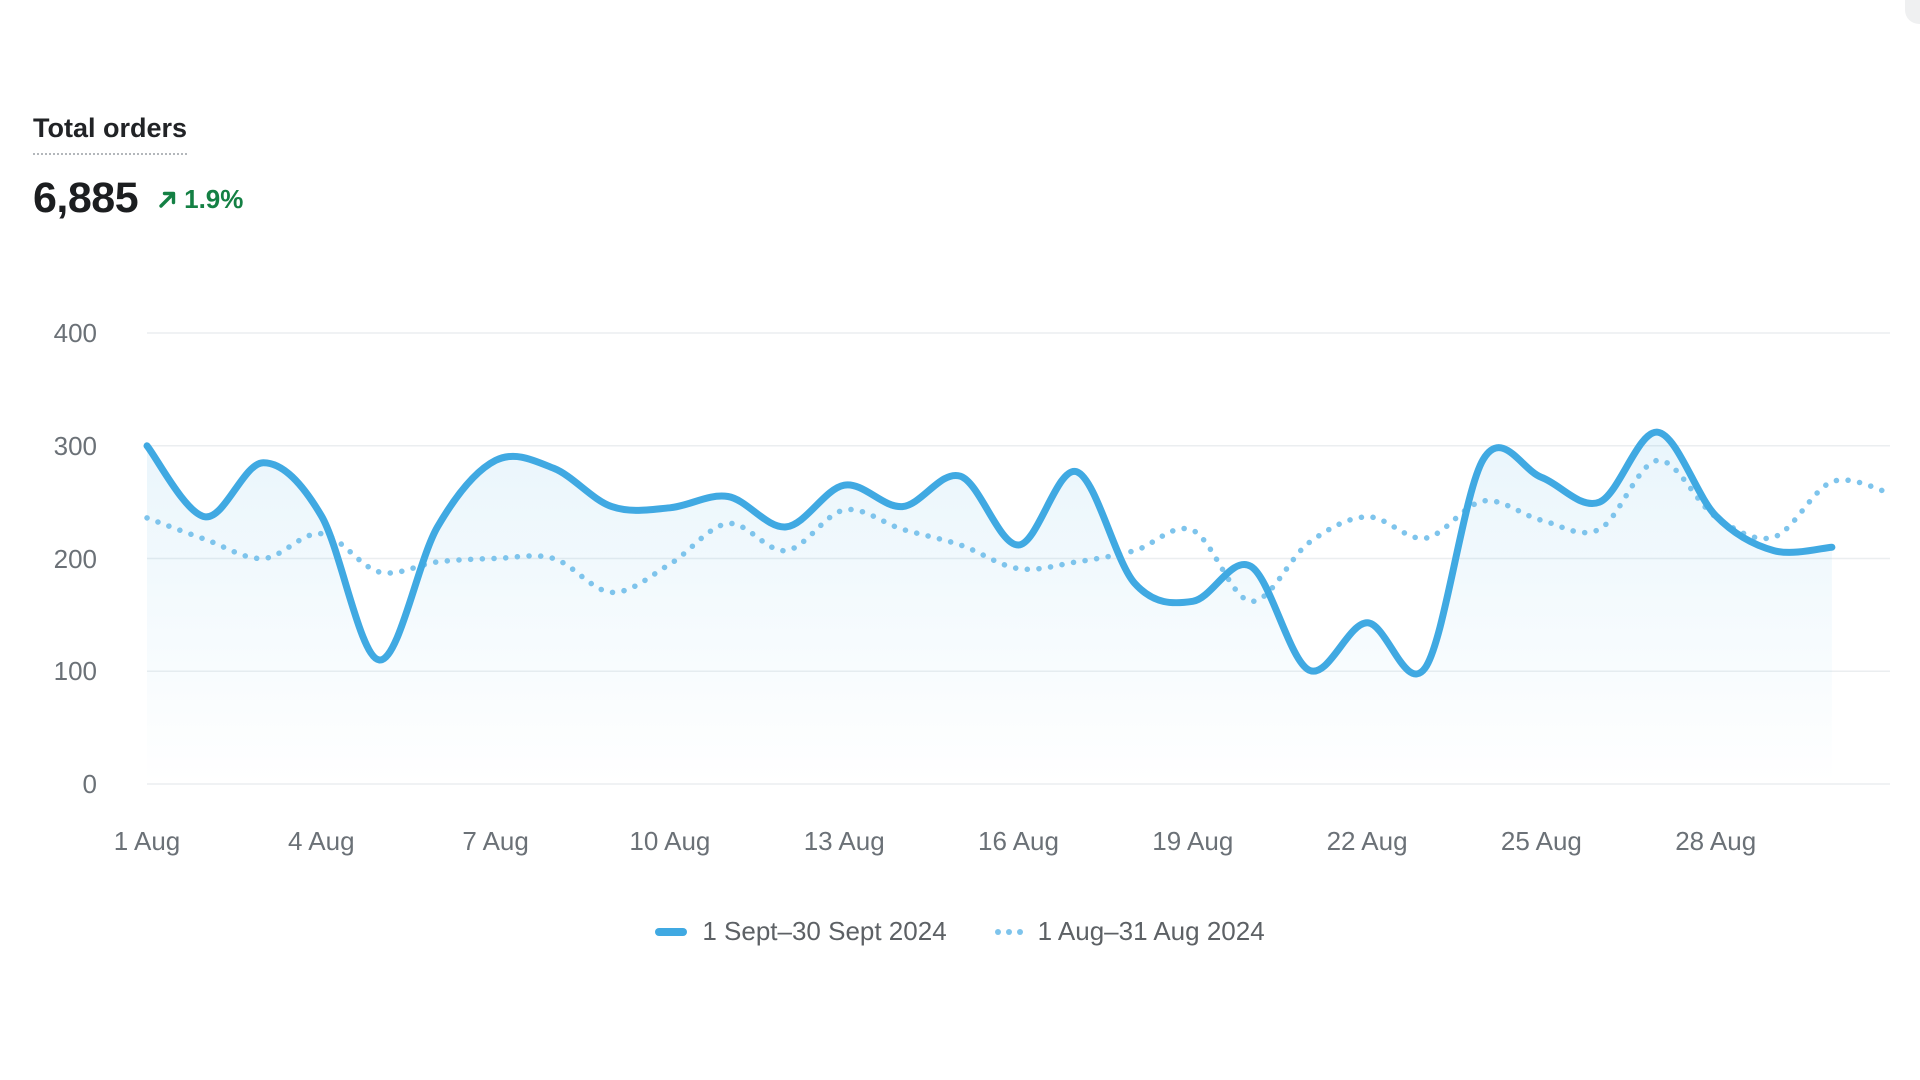 Image resolution: width=1920 pixels, height=1080 pixels. I want to click on legend-label: 1 Aug–31 Aug 2024, so click(1151, 931).